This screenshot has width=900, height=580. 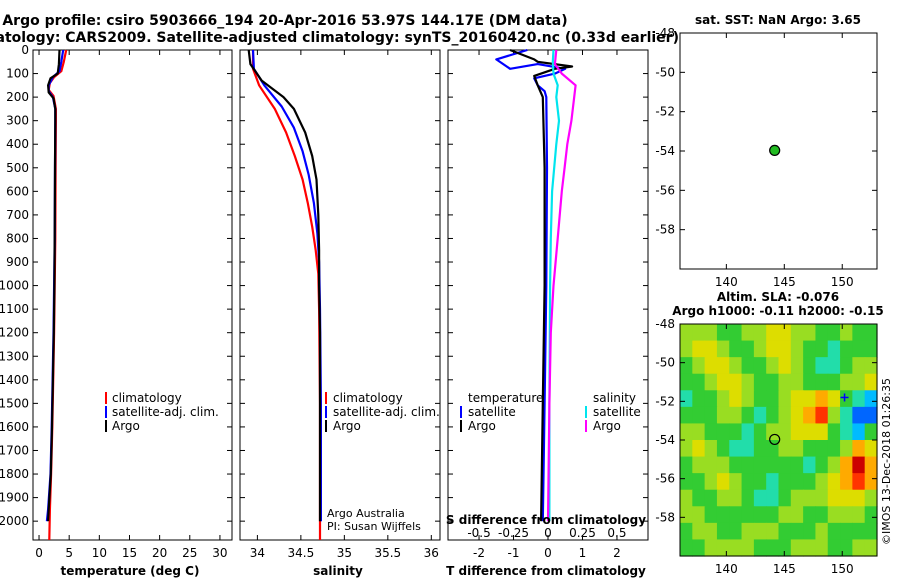 I want to click on legend-swatch-climatology, so click(x=106, y=398).